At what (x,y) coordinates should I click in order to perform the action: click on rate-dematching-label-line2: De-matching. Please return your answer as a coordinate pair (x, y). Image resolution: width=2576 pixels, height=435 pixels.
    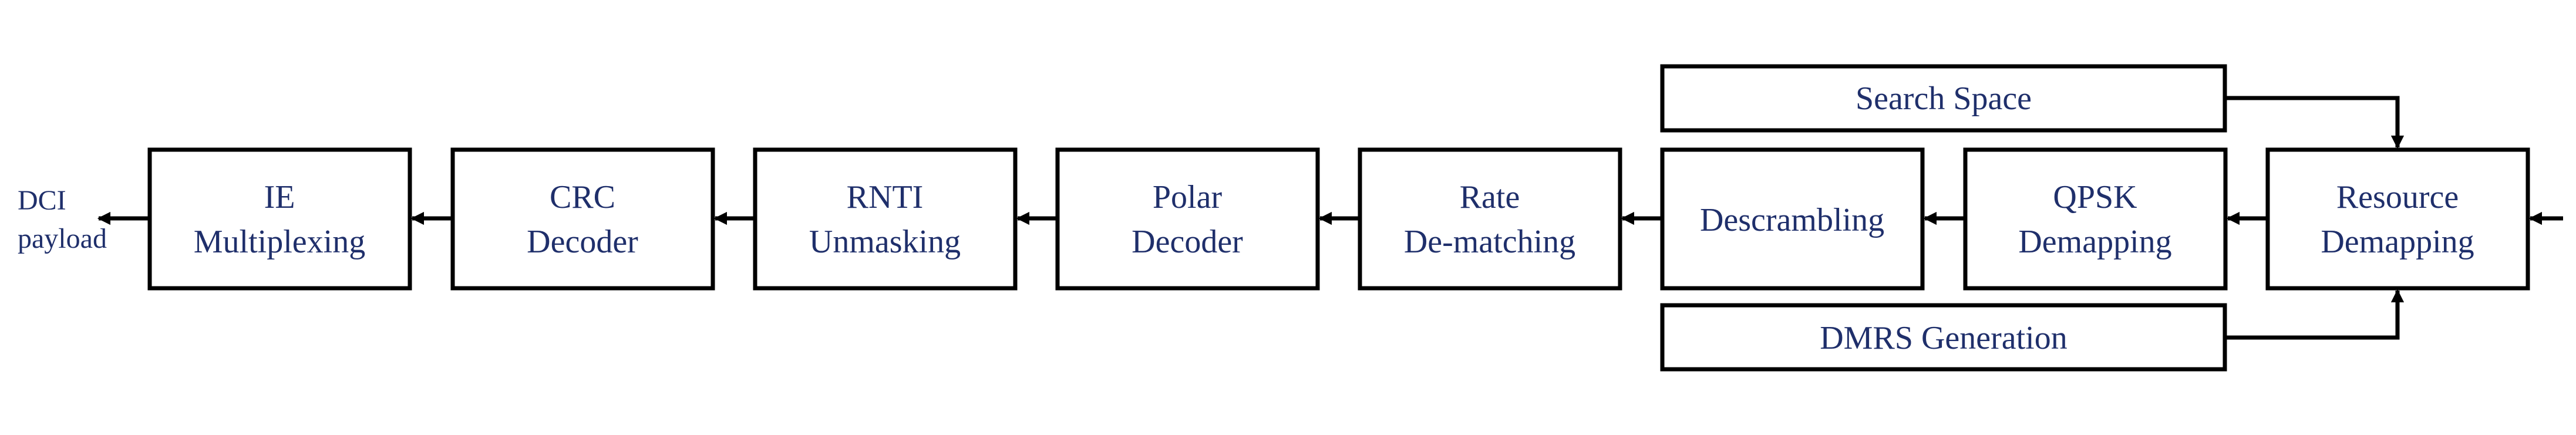
    Looking at the image, I should click on (1489, 242).